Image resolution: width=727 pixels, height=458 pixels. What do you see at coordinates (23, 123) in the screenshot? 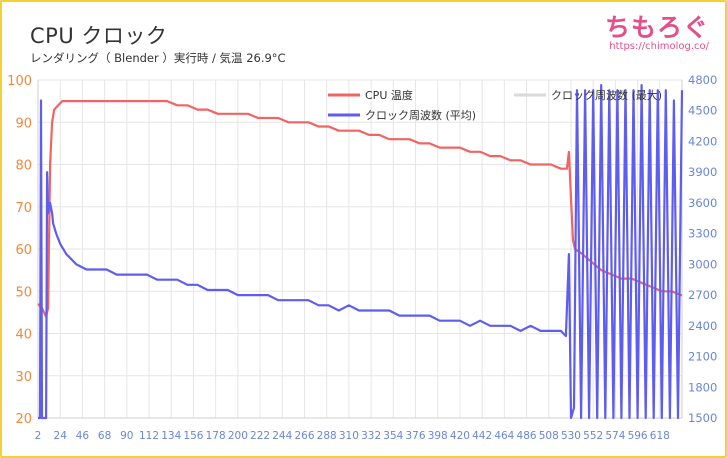
I see `left-tick-label: 90` at bounding box center [23, 123].